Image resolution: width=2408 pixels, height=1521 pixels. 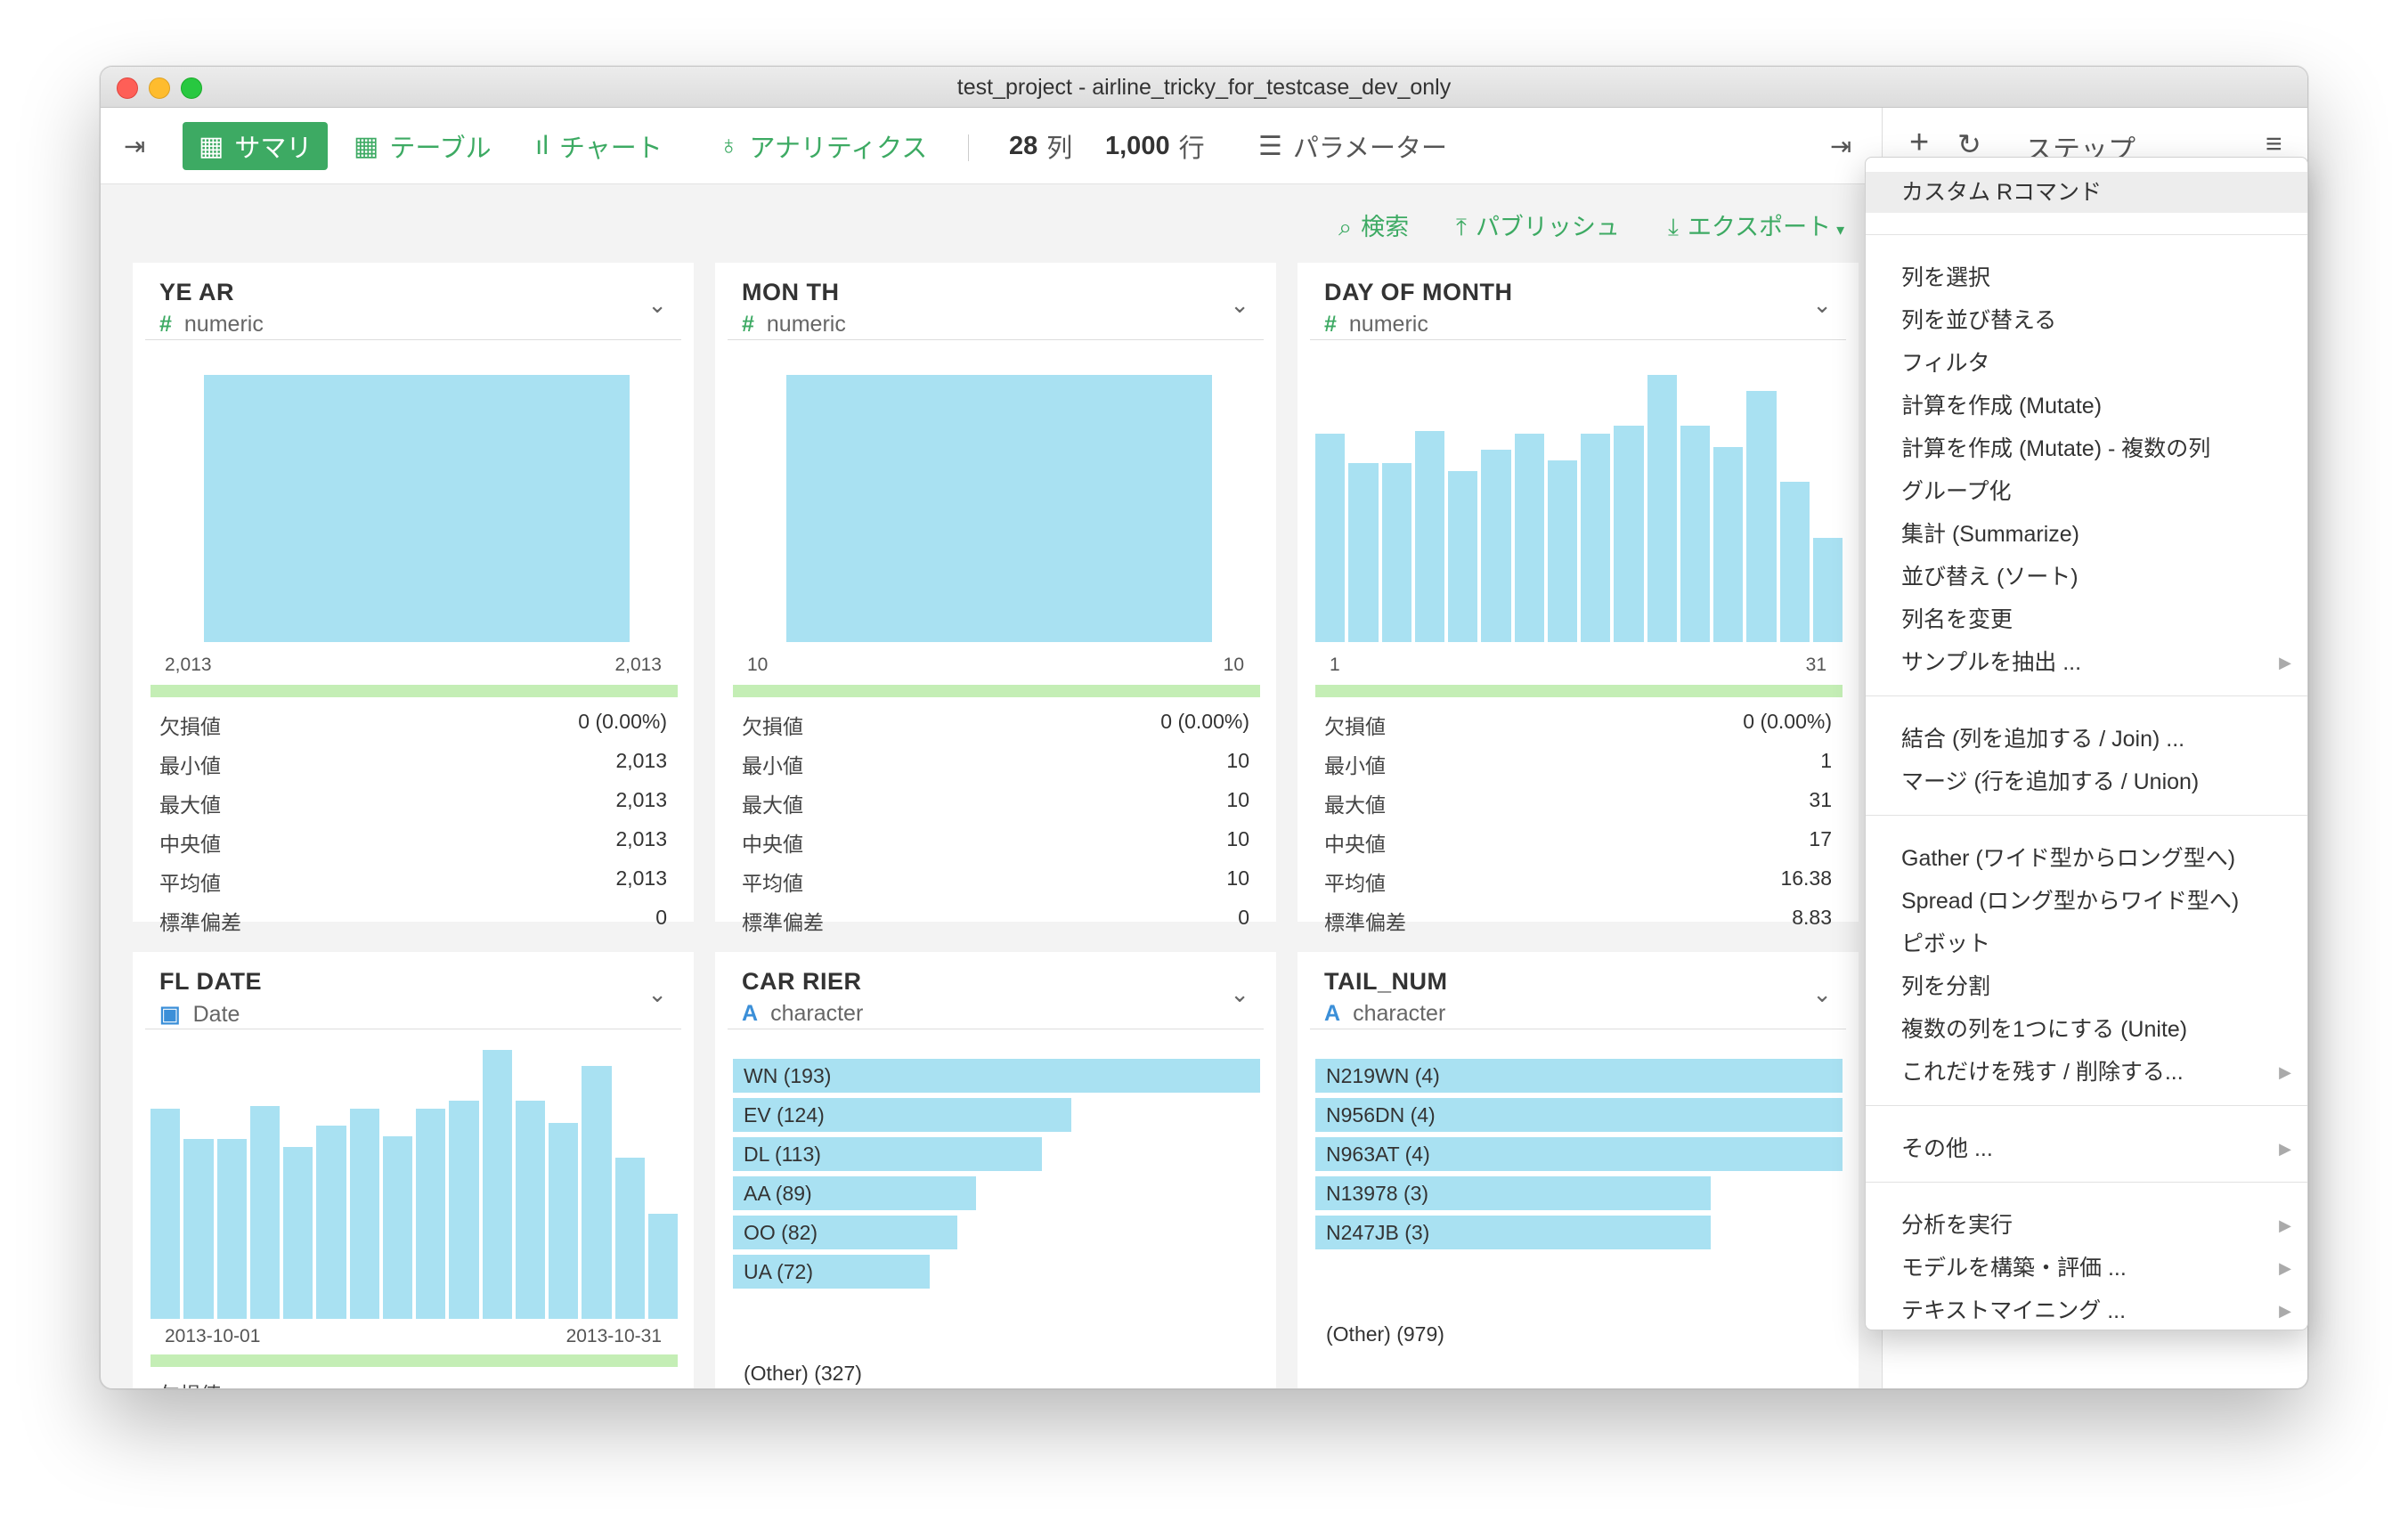 What do you see at coordinates (831, 1272) in the screenshot?
I see `top-value-bar: UA (72)` at bounding box center [831, 1272].